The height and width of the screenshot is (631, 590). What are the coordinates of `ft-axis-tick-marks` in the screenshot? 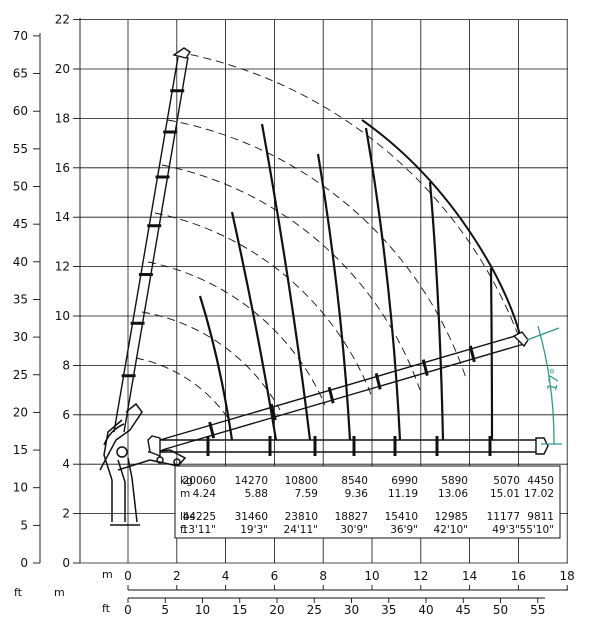 It's located at (36, 299).